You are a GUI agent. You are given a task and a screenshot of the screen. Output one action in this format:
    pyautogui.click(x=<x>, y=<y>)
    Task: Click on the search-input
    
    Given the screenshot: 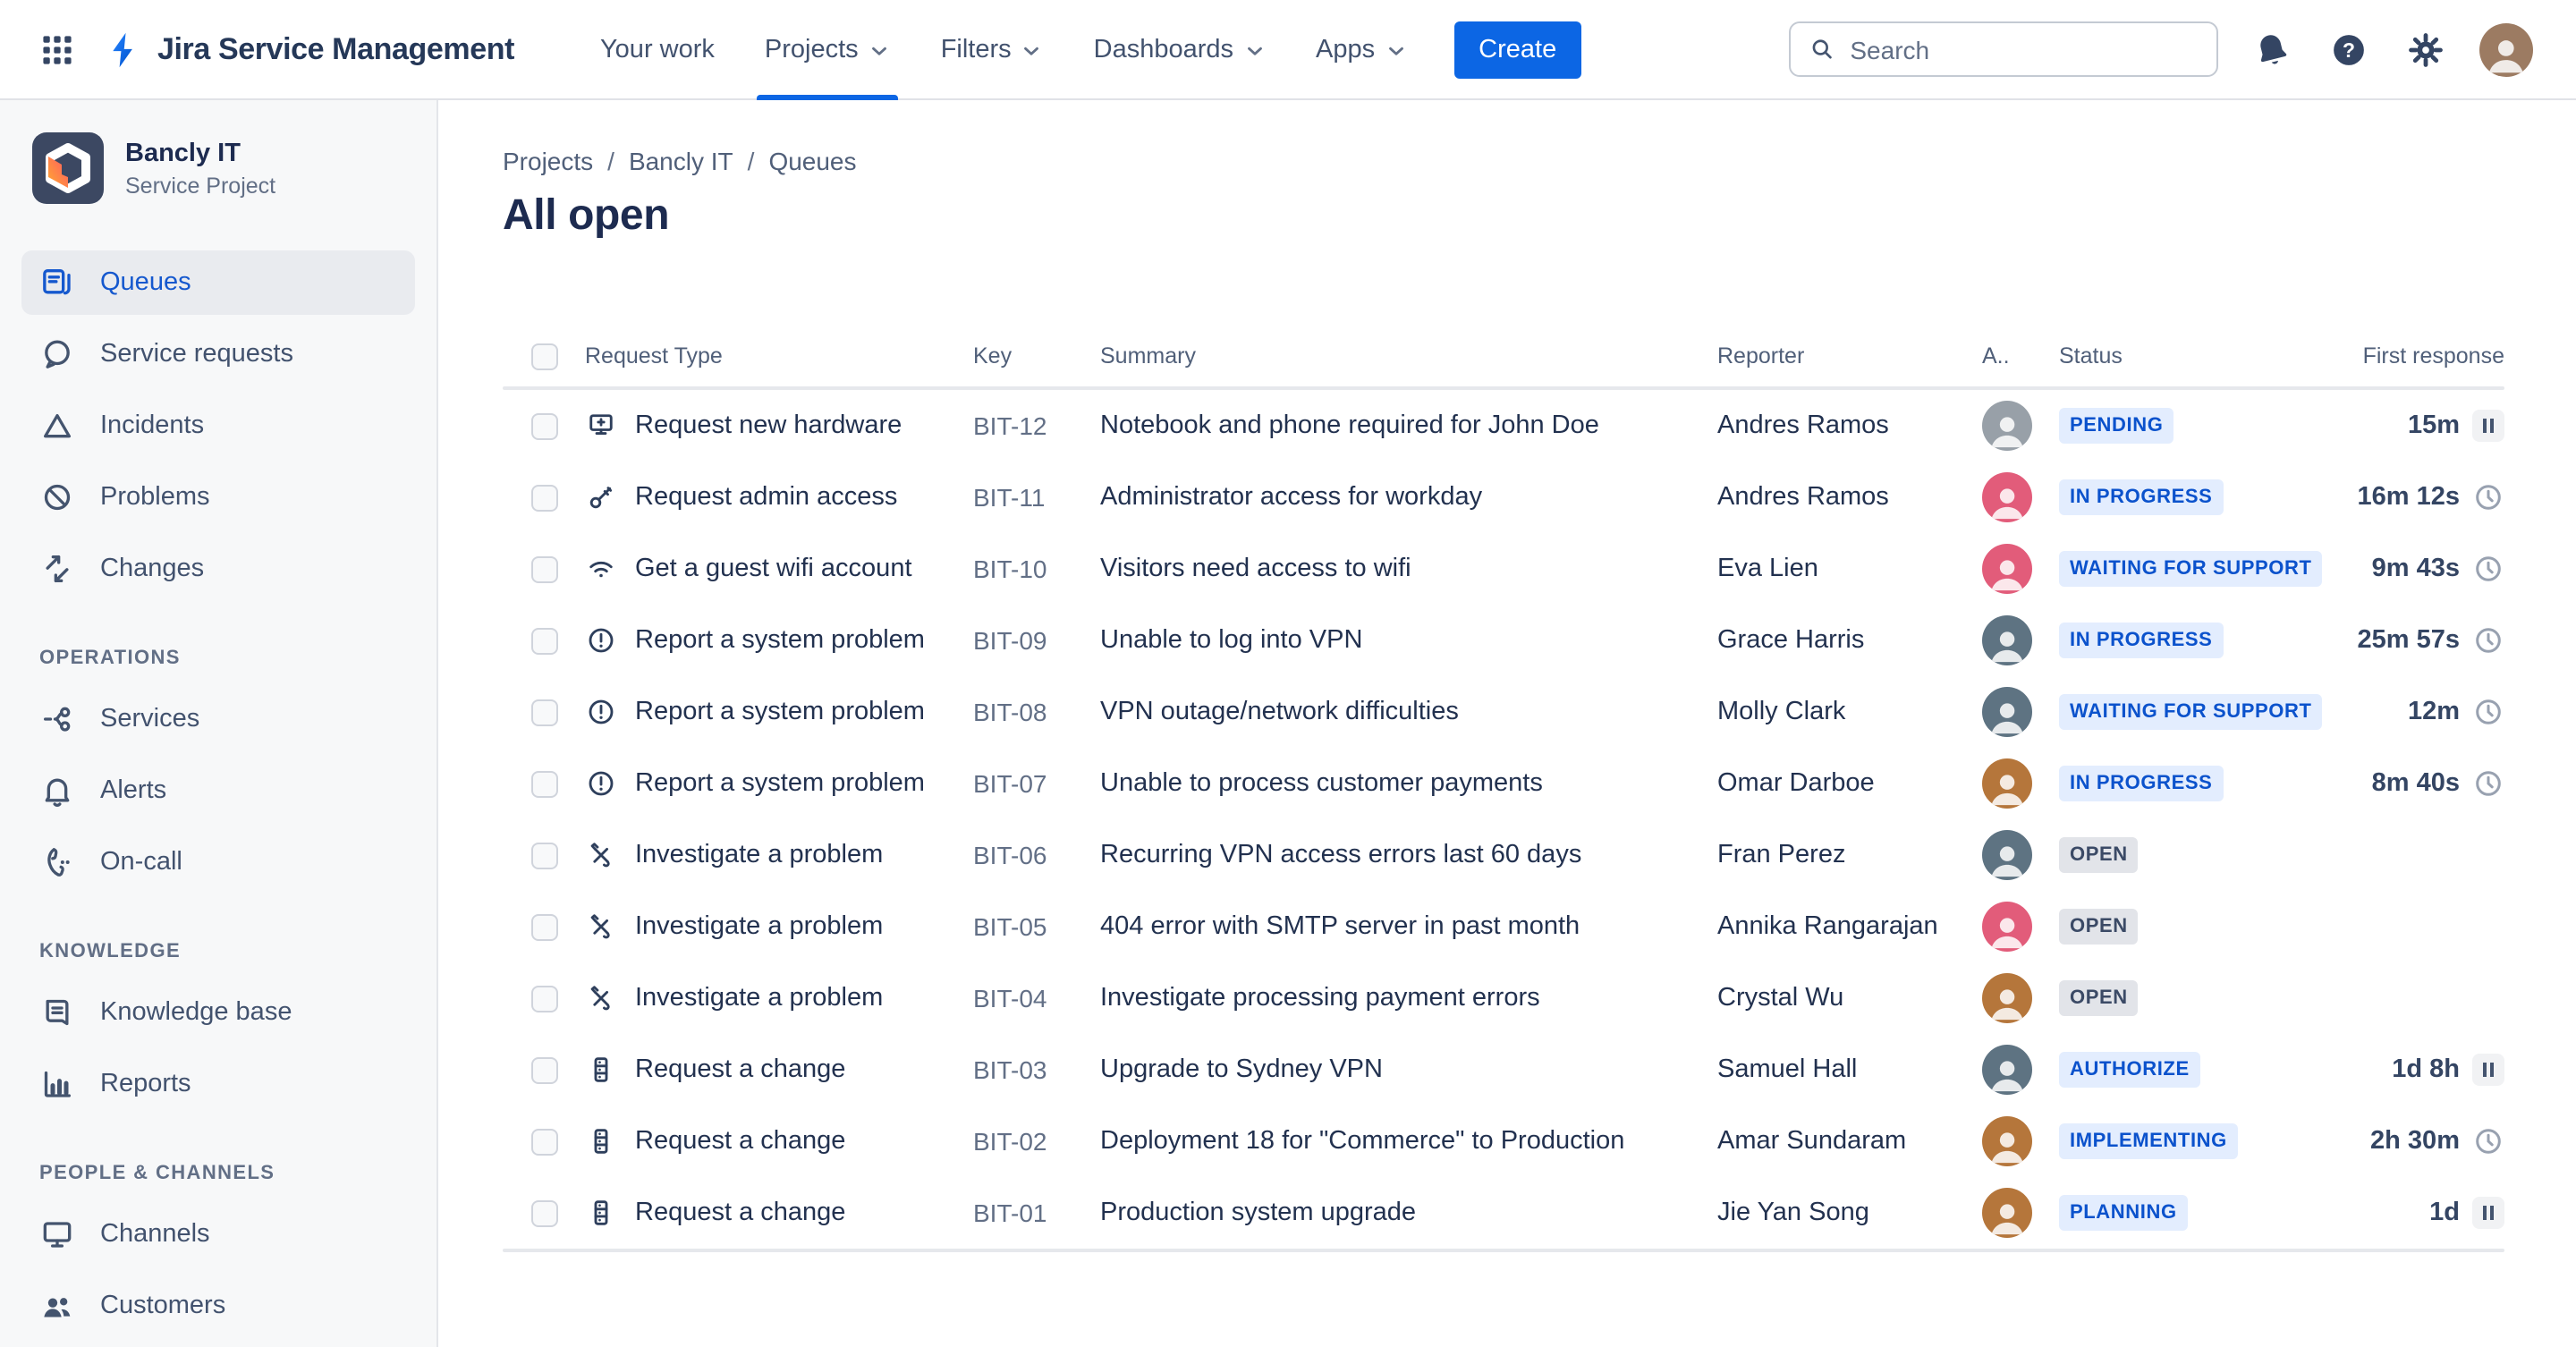 What is the action you would take?
    pyautogui.click(x=2024, y=49)
    